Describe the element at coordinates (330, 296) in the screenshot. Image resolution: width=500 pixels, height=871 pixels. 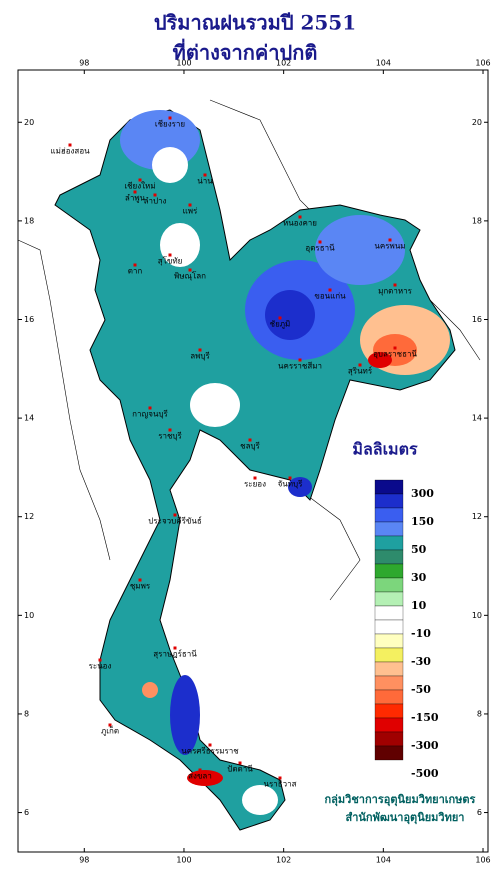
I see `place-label: ขอนแก่น` at that location.